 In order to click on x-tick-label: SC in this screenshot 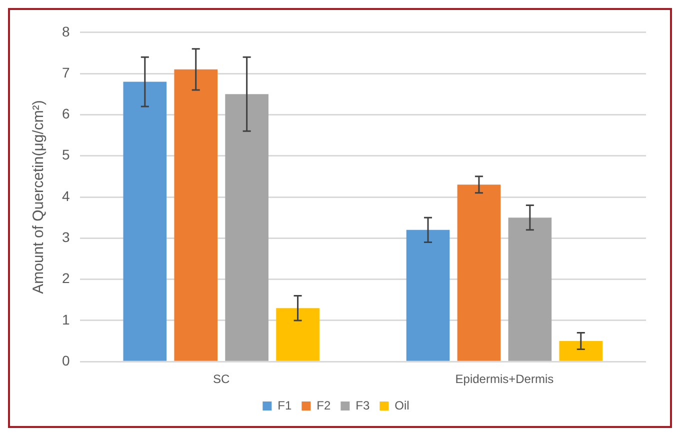, I will do `click(221, 379)`.